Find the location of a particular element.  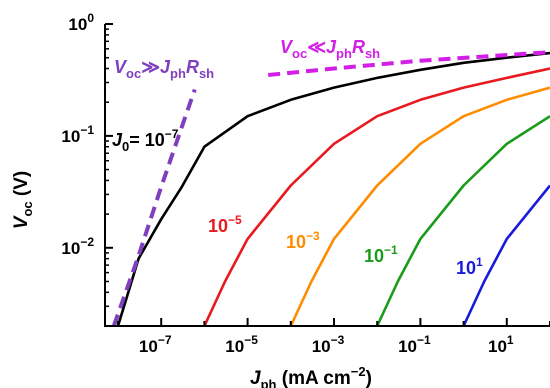

annotation-c5: 10−5 is located at coordinates (225, 224).